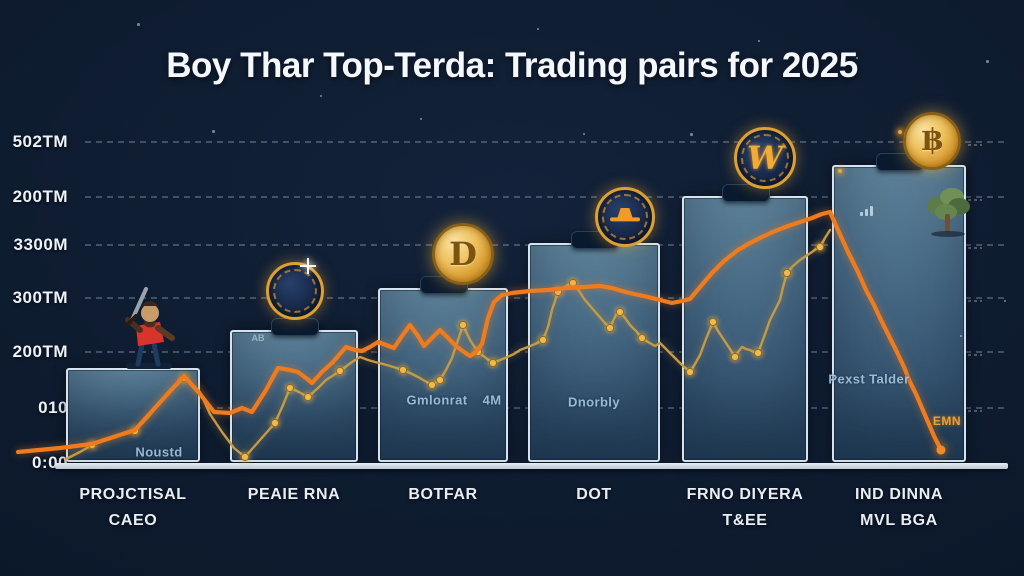  Describe the element at coordinates (492, 400) in the screenshot. I see `bar-inner-label: 4M` at that location.